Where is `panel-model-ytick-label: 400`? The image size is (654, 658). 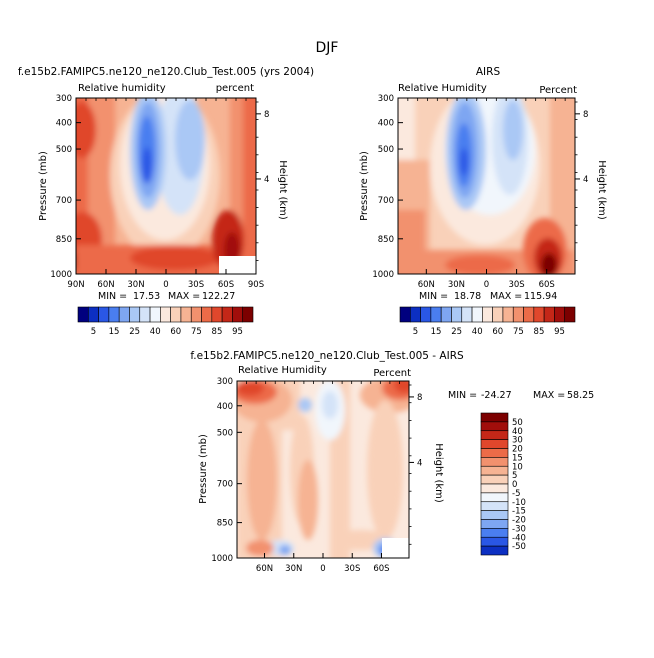
panel-model-ytick-label: 400 is located at coordinates (64, 124).